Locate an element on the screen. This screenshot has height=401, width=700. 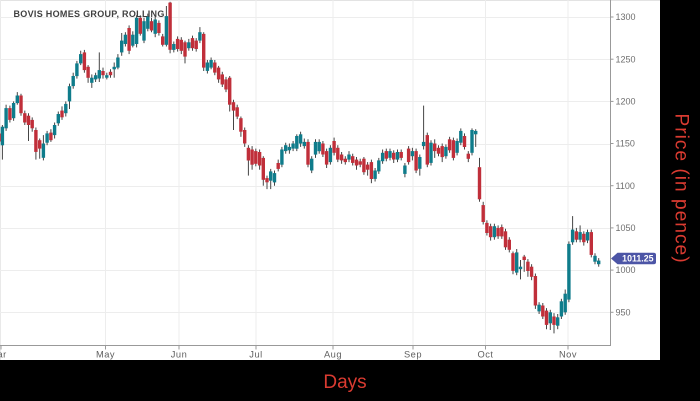
svg-text: Mar is located at coordinates (3, 355).